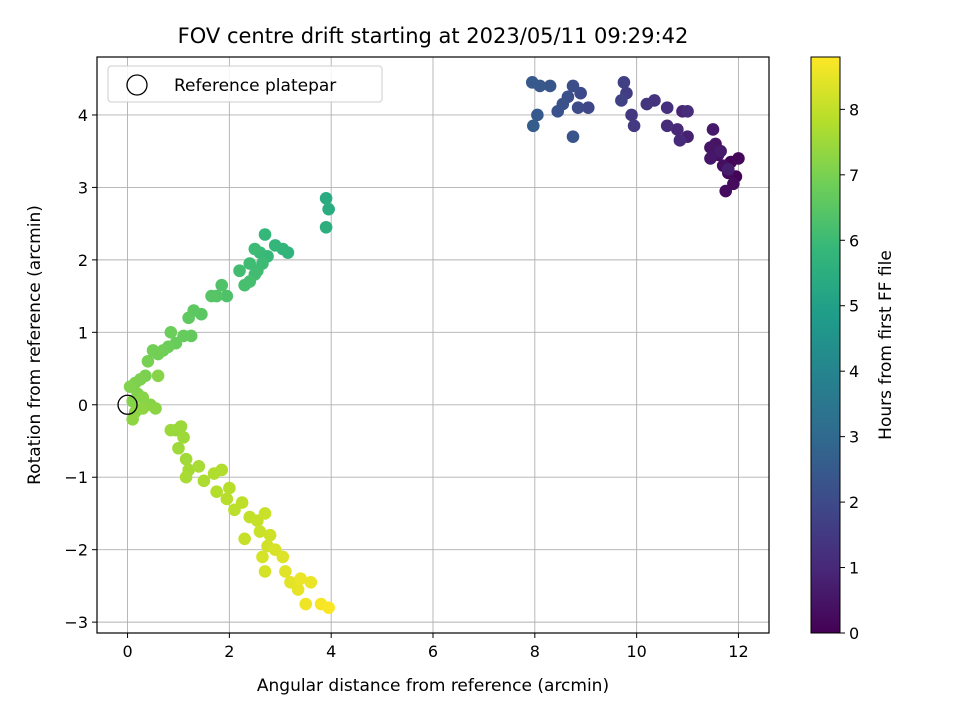  I want to click on y-tick-label: −2, so click(76, 550).